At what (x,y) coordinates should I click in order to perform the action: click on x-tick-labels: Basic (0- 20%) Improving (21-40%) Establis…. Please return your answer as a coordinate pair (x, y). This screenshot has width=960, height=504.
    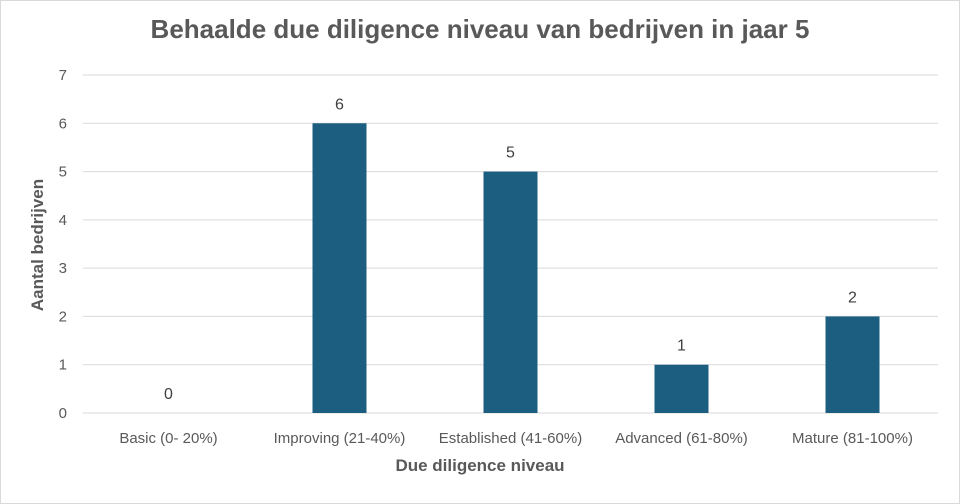
    Looking at the image, I should click on (516, 438).